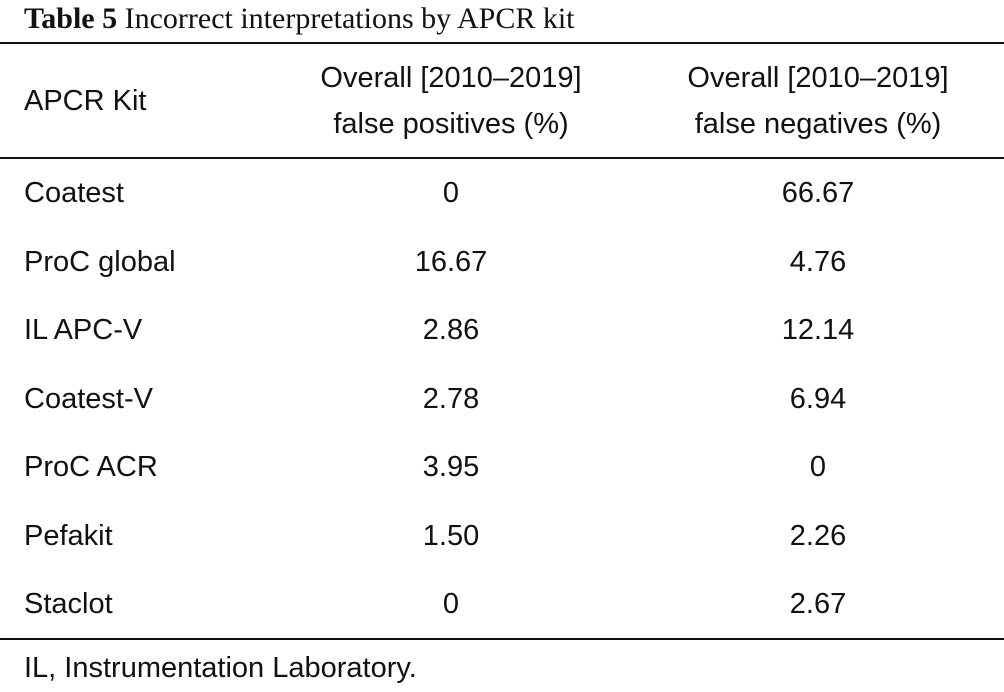 The image size is (1004, 692). I want to click on table-footnote: IL, Instrumentation Laboratory., so click(220, 668).